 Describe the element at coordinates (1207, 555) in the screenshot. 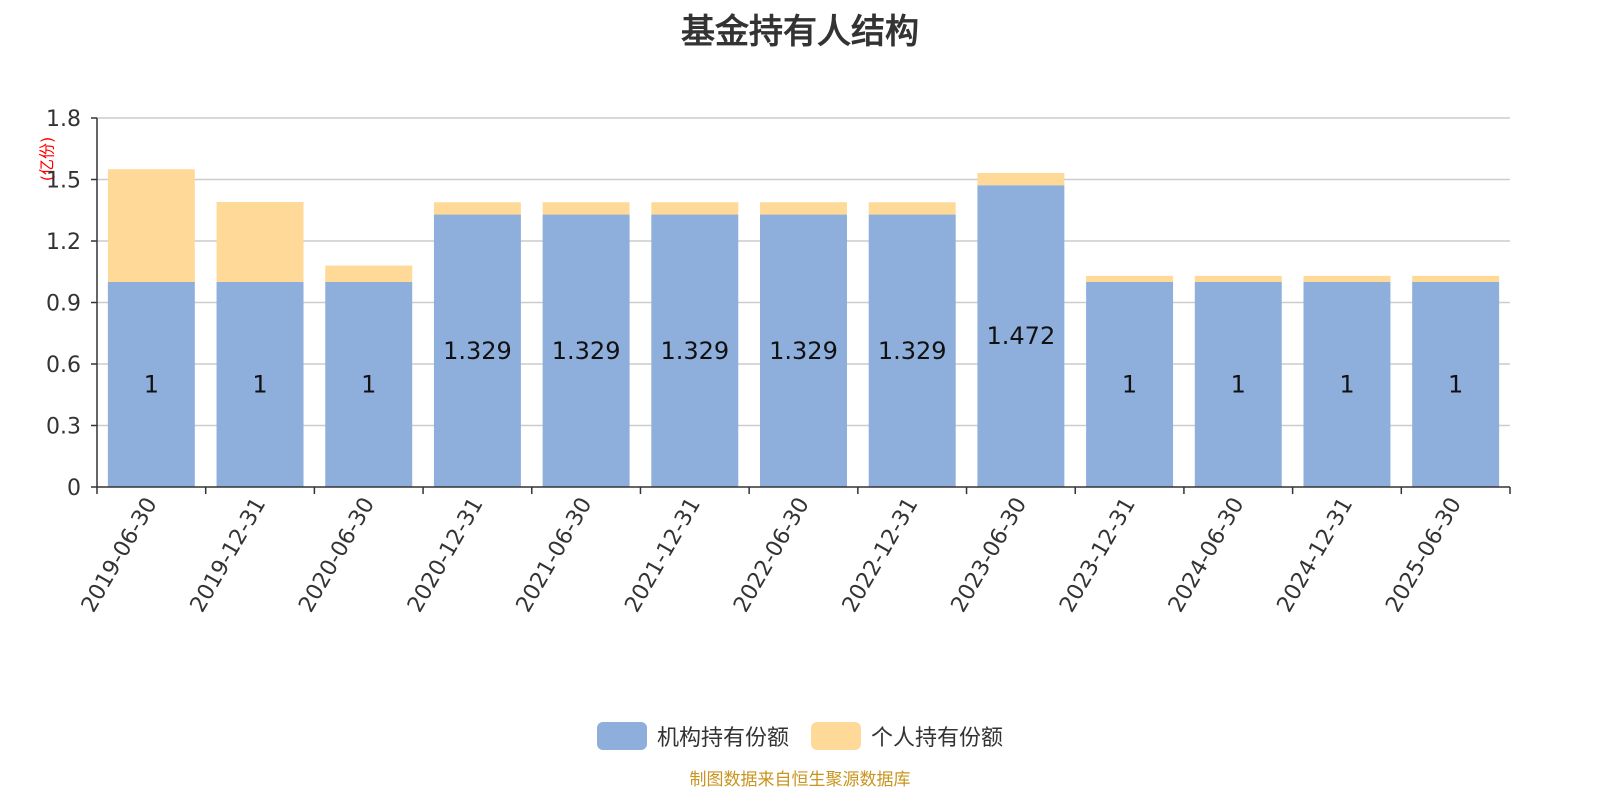

I see `x-tick-label: 2024-06-30` at that location.